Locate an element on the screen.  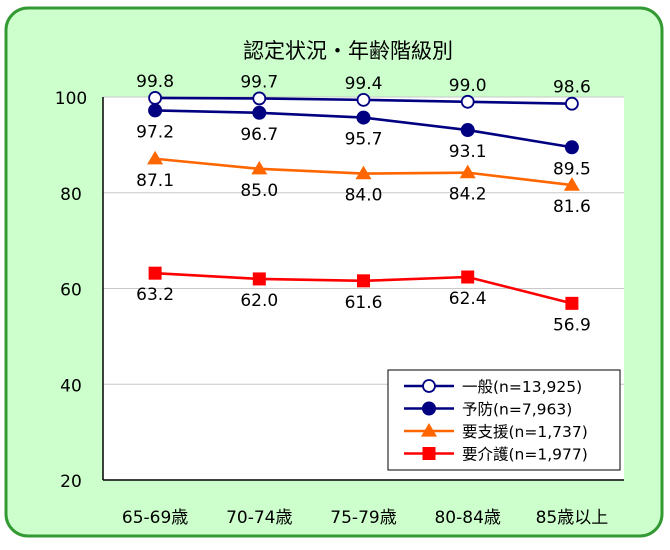
data-label: 95.7 is located at coordinates (364, 140).